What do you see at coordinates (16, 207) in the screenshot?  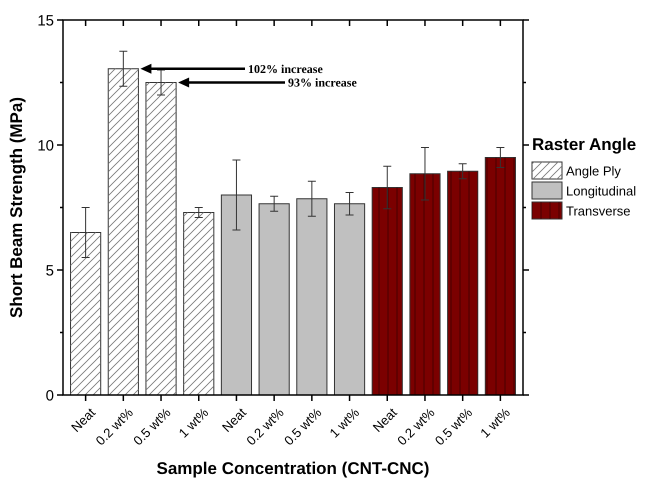 I see `y-axis-title: Short Beam Strength (MPa)` at bounding box center [16, 207].